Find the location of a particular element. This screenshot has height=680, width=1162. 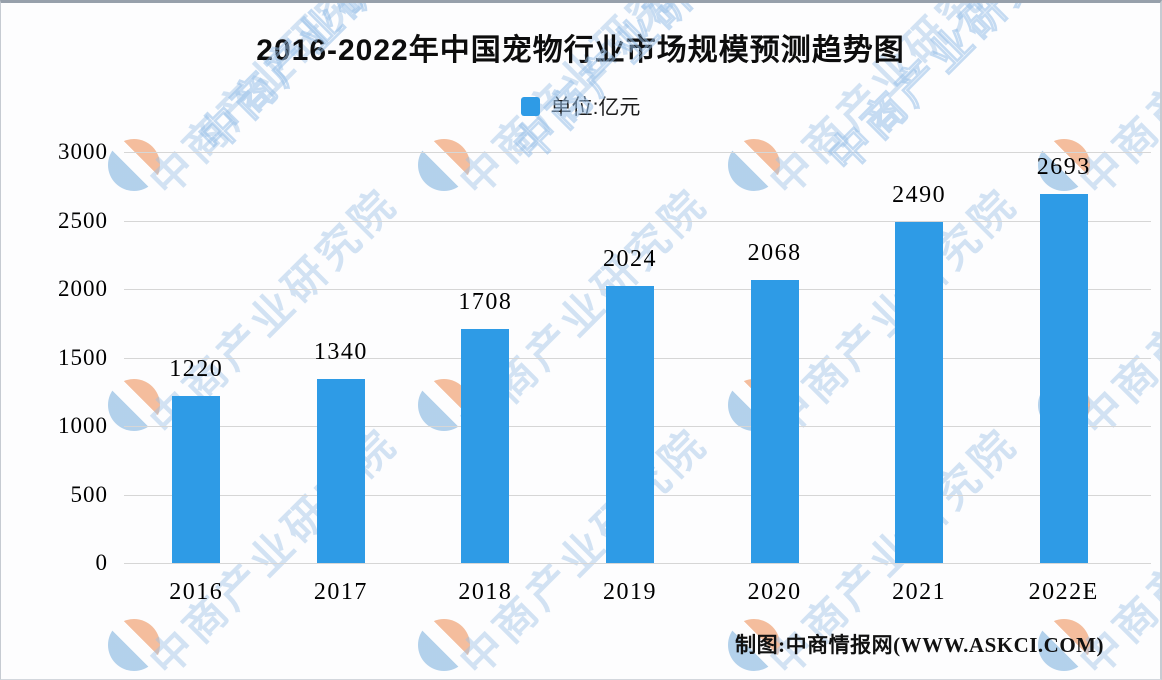

credit-line: 制图:中商情报网(WWW.ASKCI.COM) is located at coordinates (919, 645).